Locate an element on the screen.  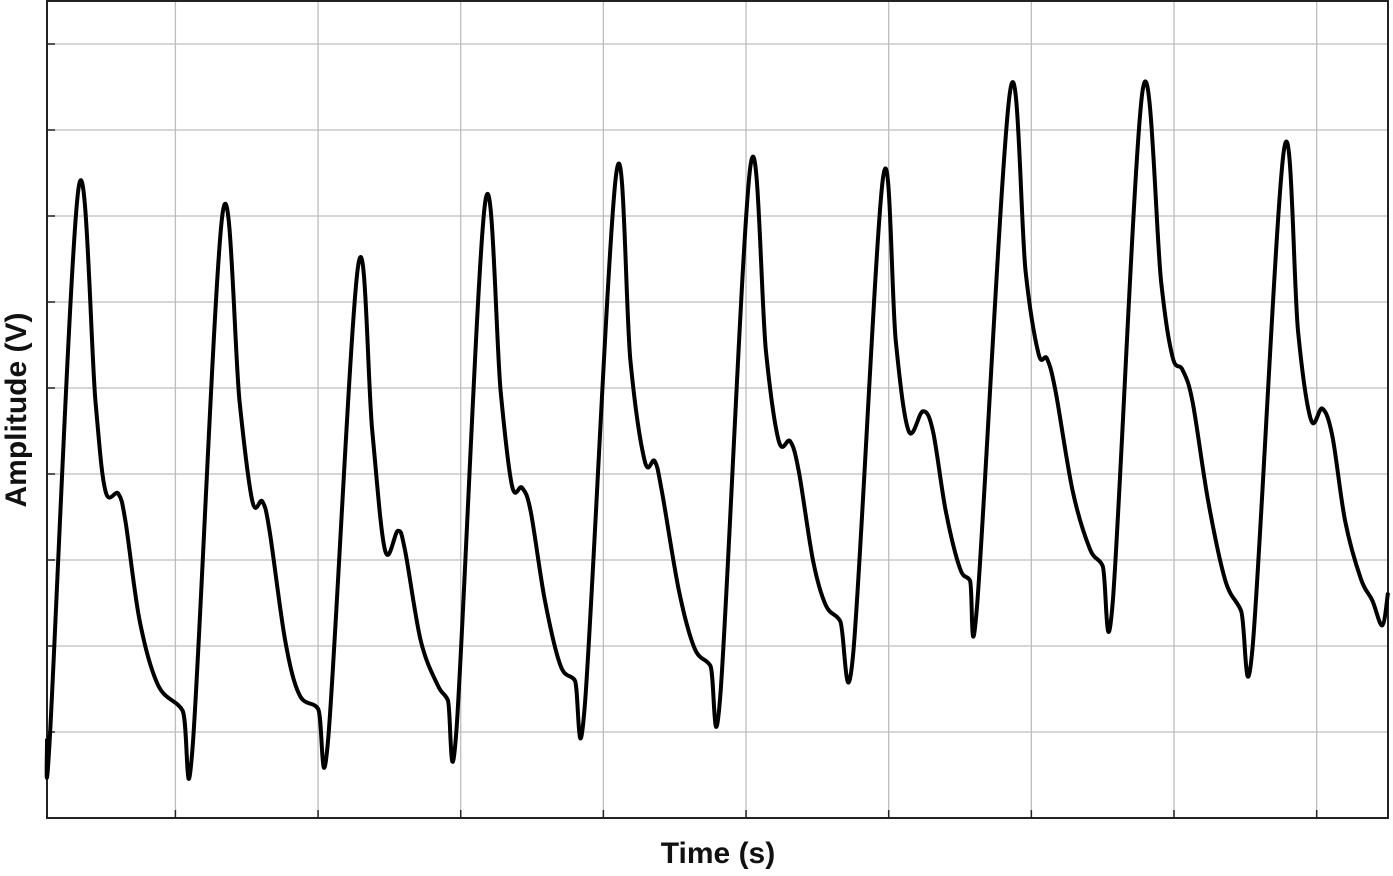
x-axis-label: Time (s) is located at coordinates (718, 853).